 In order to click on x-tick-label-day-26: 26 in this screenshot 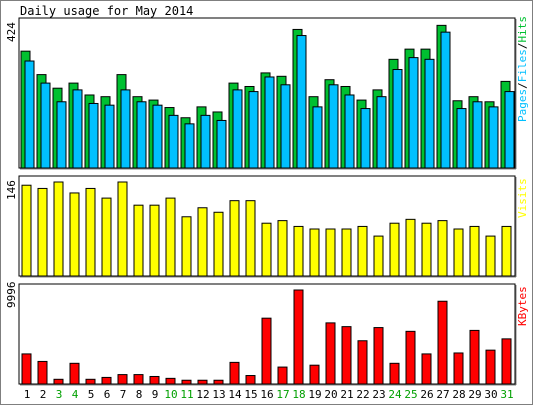, I will do `click(426, 394)`.